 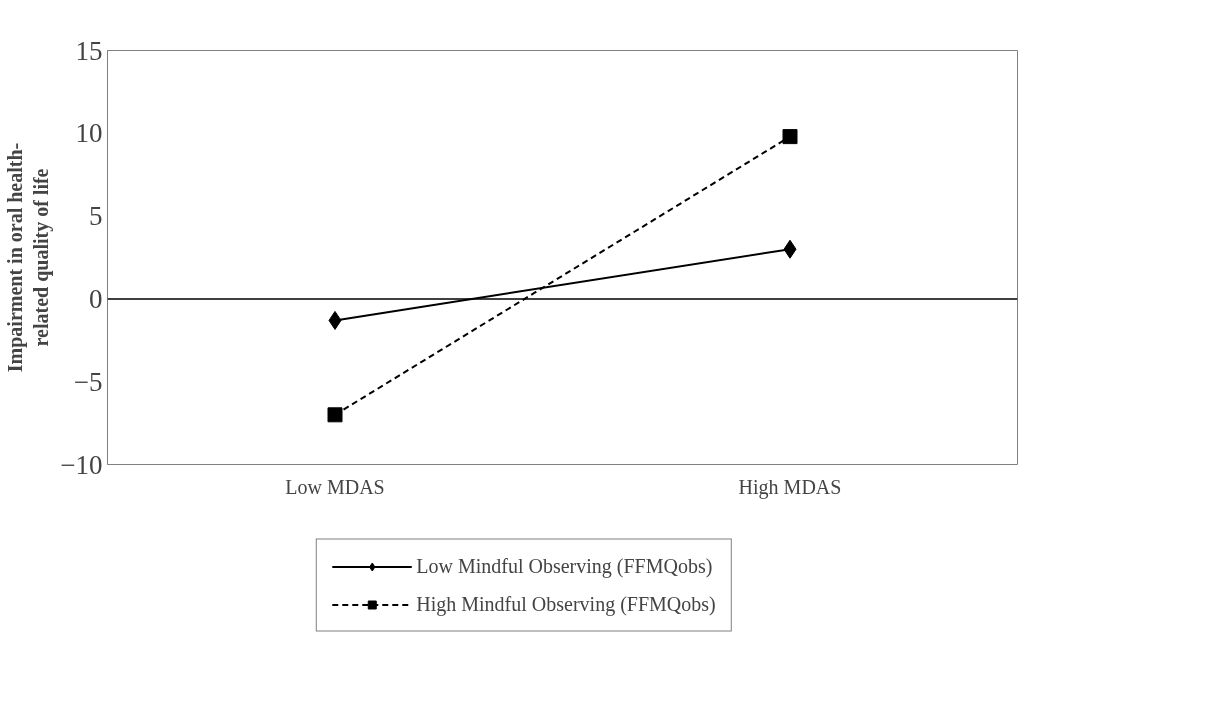 What do you see at coordinates (564, 566) in the screenshot?
I see `legend-label: Low Mindful Observing (FFMQobs)` at bounding box center [564, 566].